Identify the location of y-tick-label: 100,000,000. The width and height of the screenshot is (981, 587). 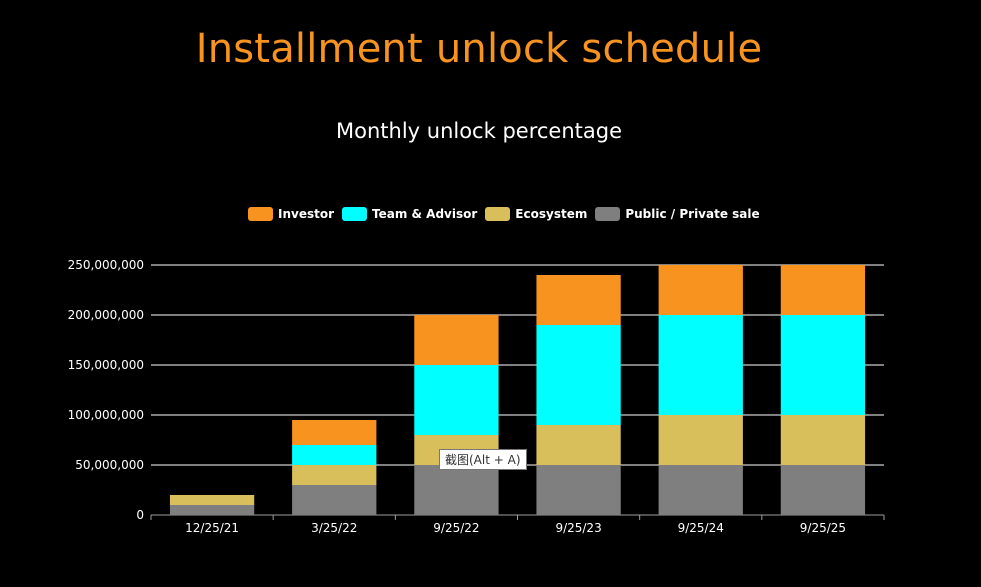
(106, 415).